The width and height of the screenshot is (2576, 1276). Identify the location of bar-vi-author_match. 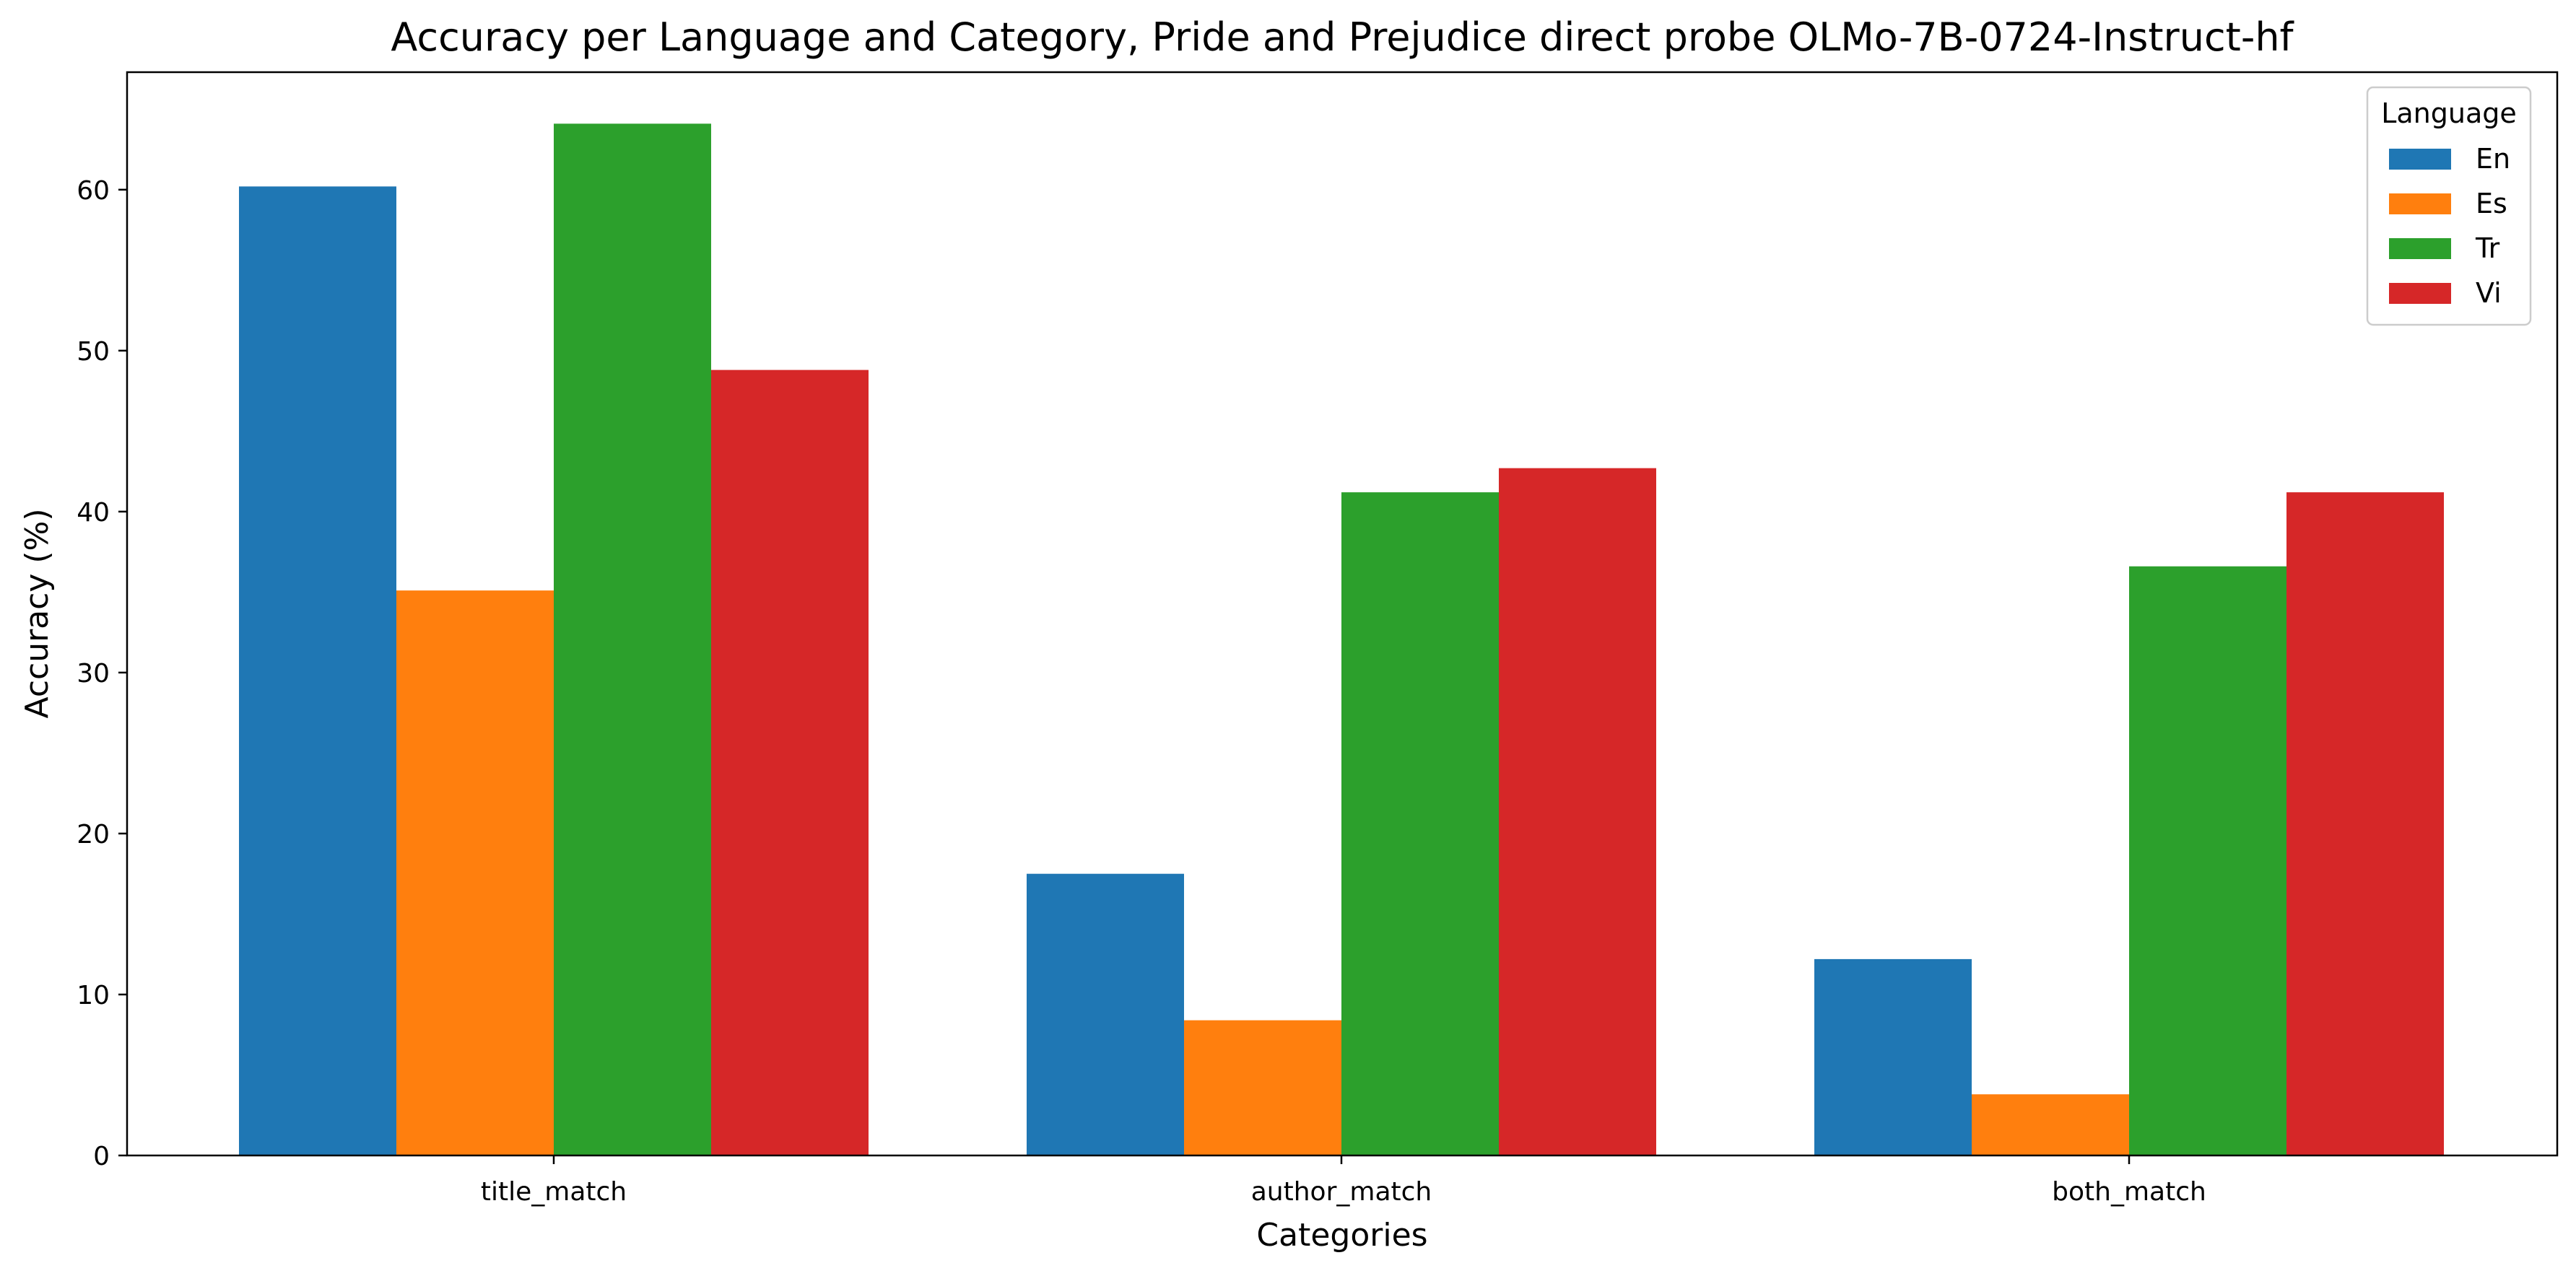
(1577, 811).